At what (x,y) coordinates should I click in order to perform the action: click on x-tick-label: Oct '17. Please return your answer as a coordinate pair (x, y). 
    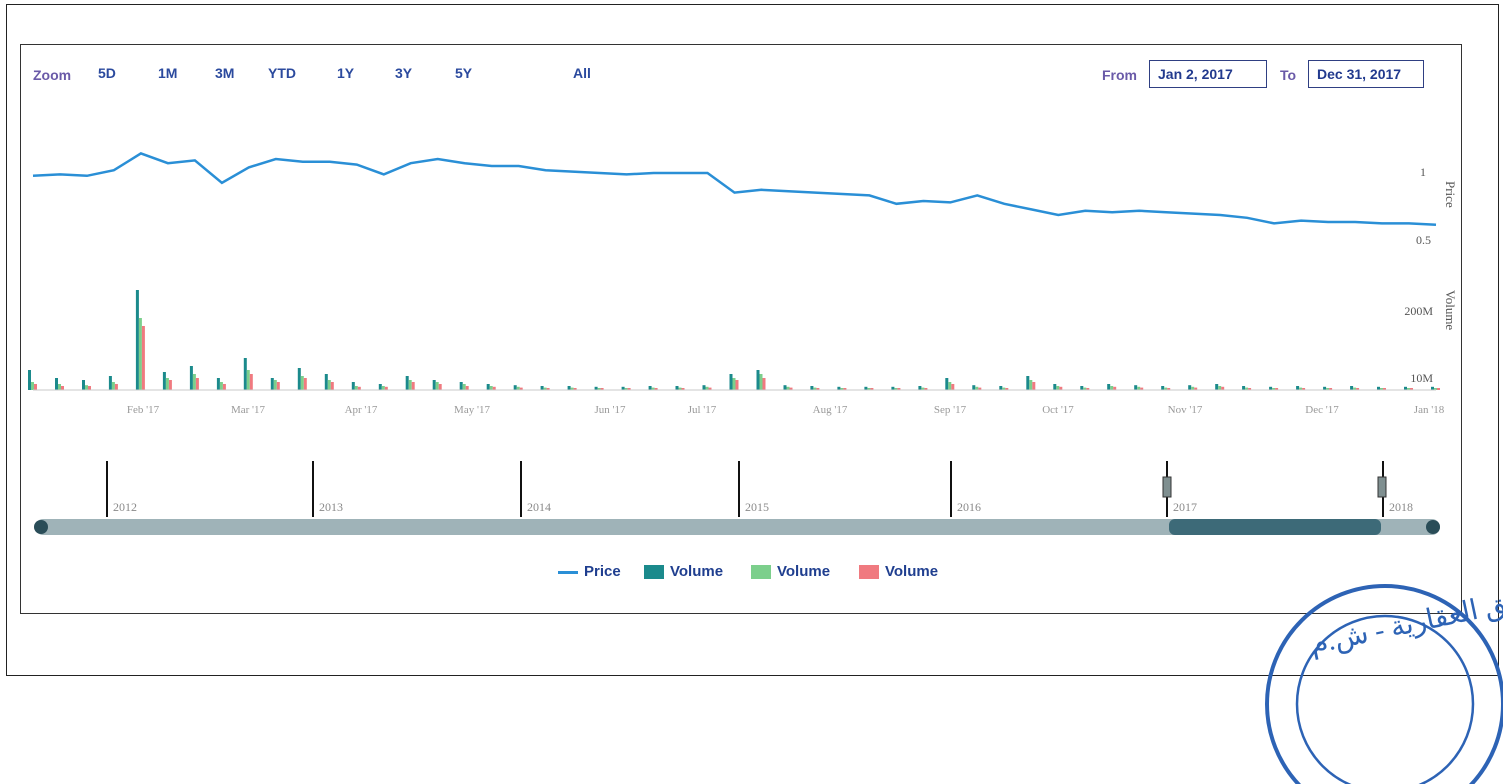
    Looking at the image, I should click on (1058, 410).